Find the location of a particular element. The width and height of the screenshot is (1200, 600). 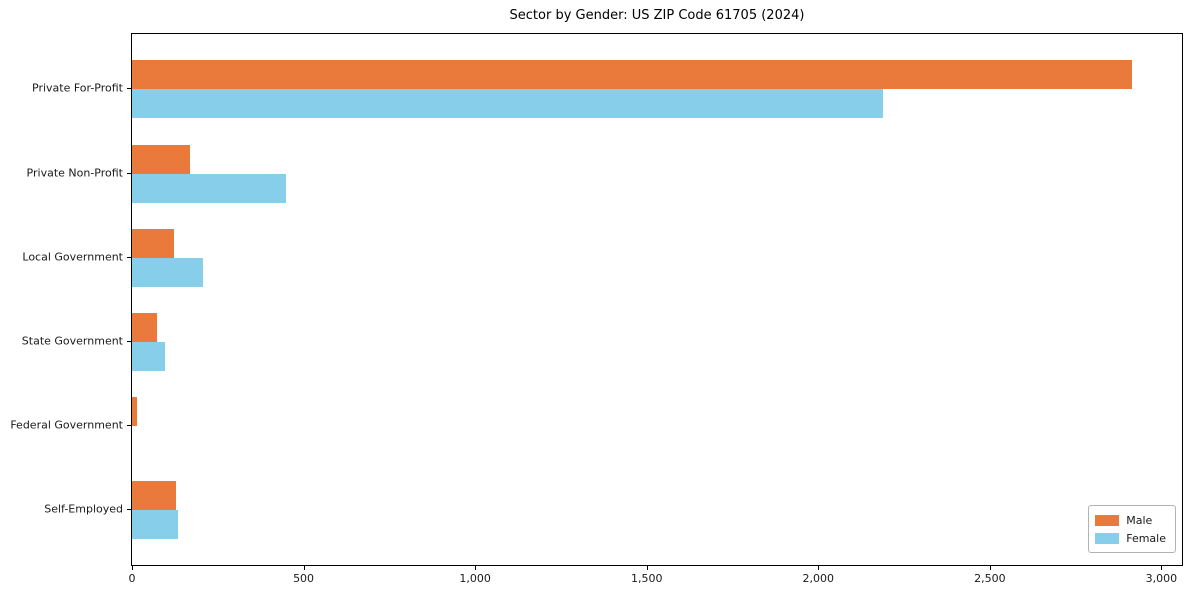

x-axis-label-2000: 2,000 is located at coordinates (818, 578).